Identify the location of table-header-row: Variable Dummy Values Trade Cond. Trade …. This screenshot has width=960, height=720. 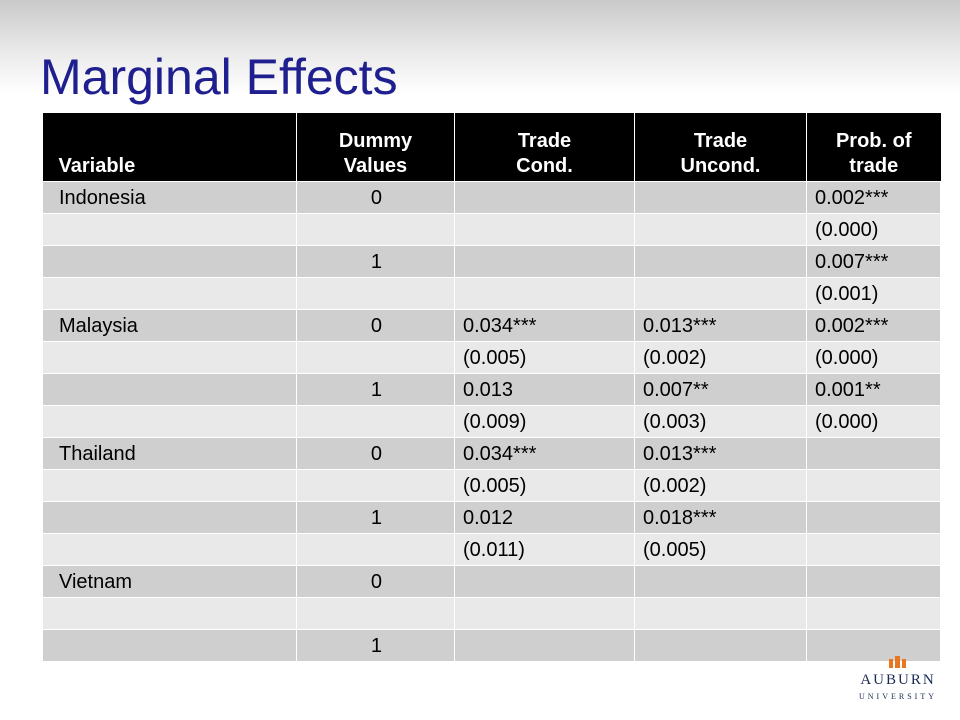
(491, 147).